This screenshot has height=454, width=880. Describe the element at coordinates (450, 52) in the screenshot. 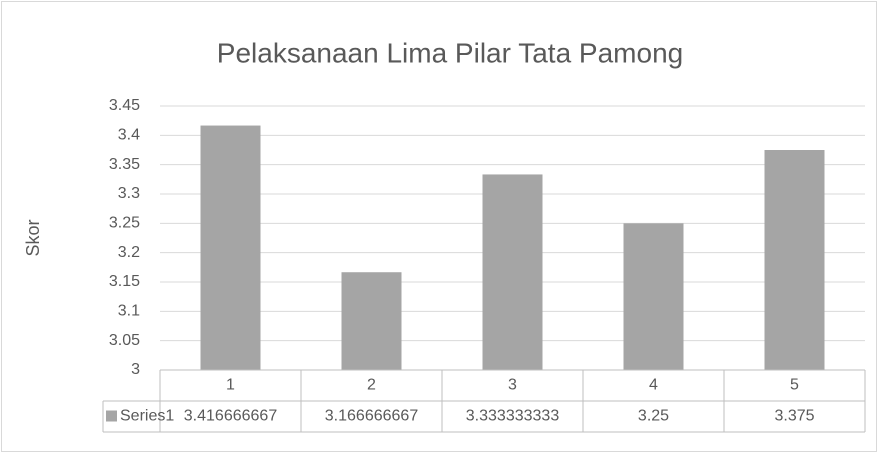

I see `chart-title: Pelaksanaan Lima Pilar Tata Pamong` at that location.